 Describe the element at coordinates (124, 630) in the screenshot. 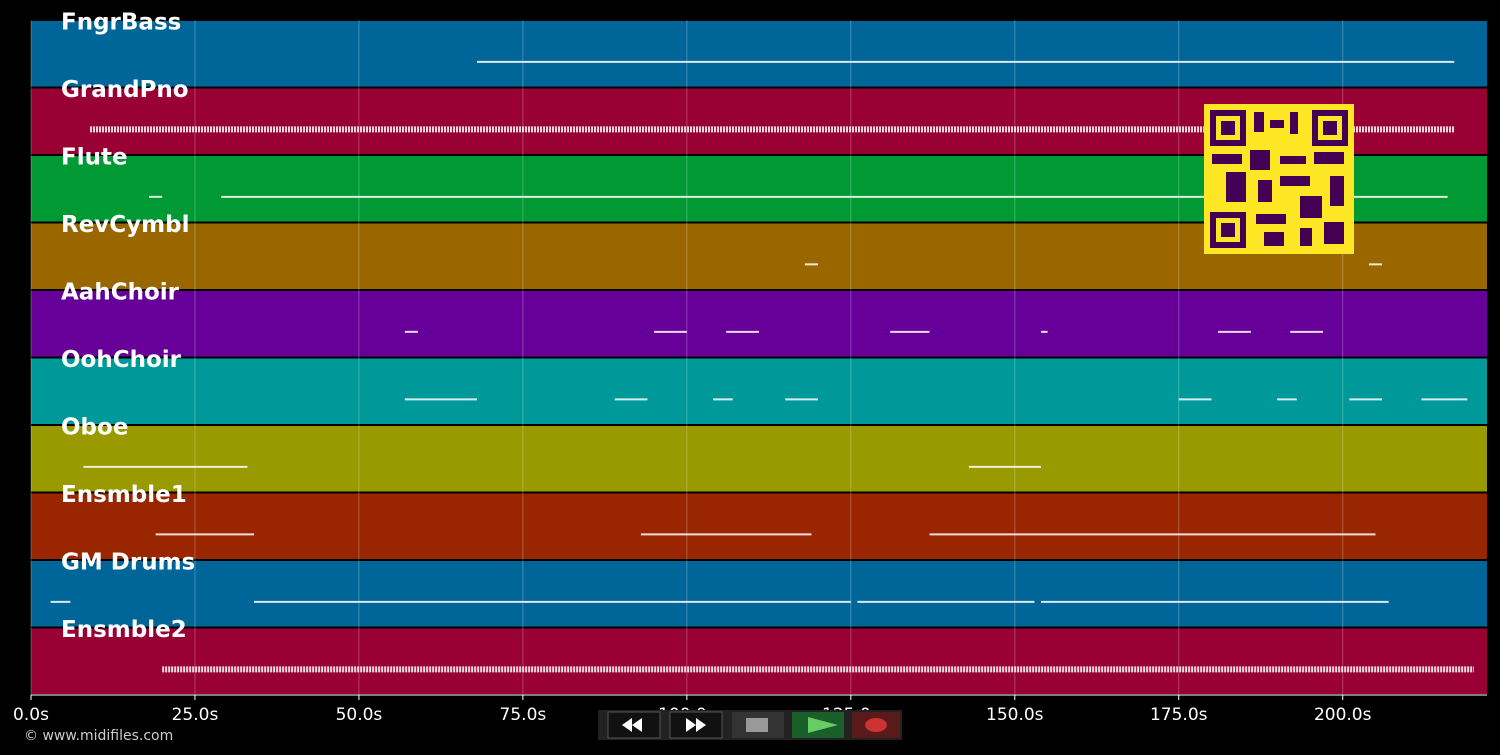

I see `track-label: Ensmble2` at that location.